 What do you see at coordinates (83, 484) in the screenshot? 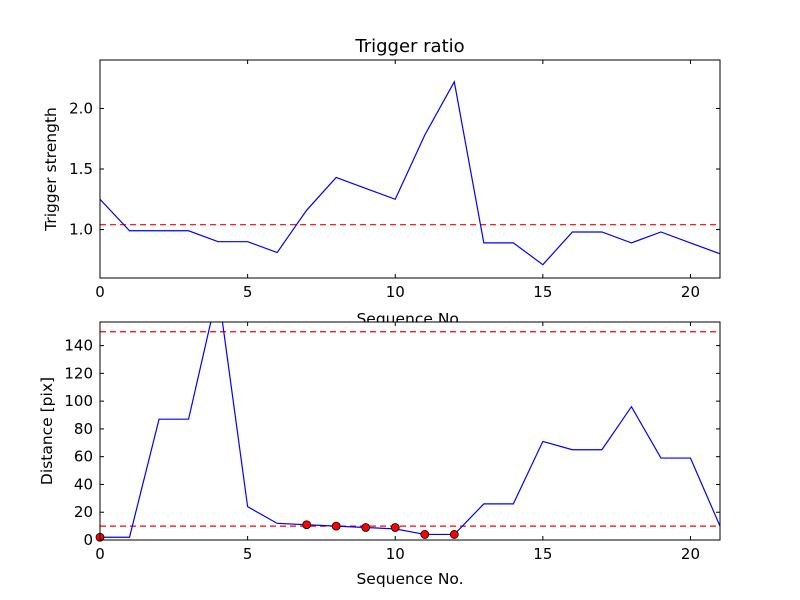
I see `y-tick-label: 40` at bounding box center [83, 484].